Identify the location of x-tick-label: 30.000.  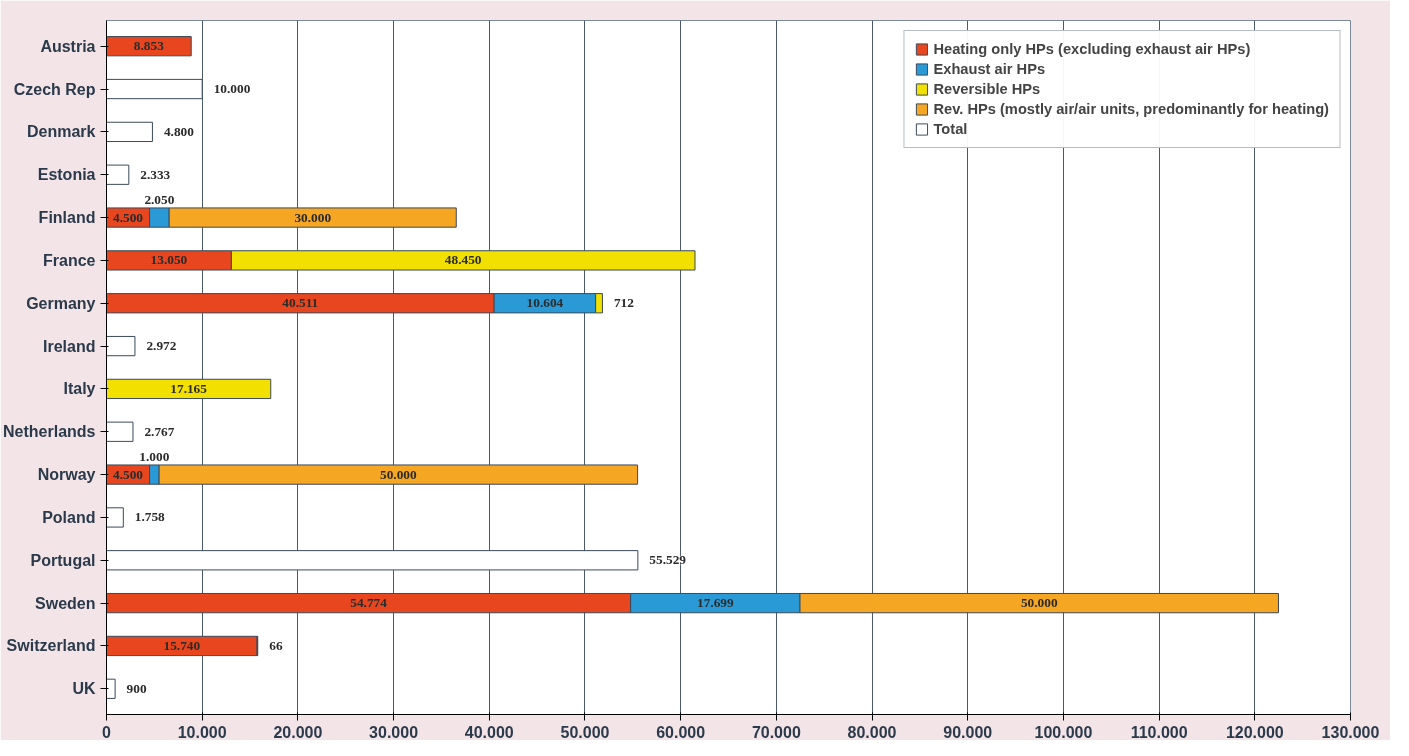
(394, 732).